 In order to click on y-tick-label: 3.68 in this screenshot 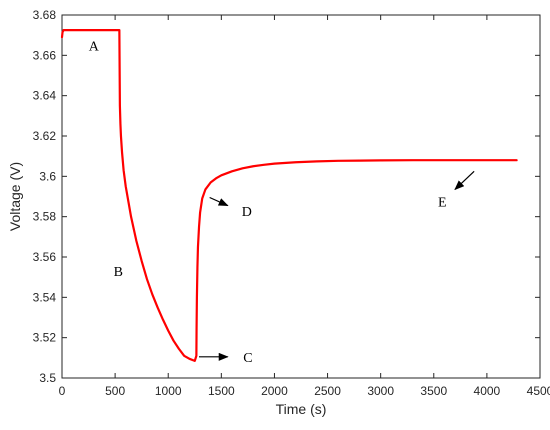, I will do `click(45, 15)`.